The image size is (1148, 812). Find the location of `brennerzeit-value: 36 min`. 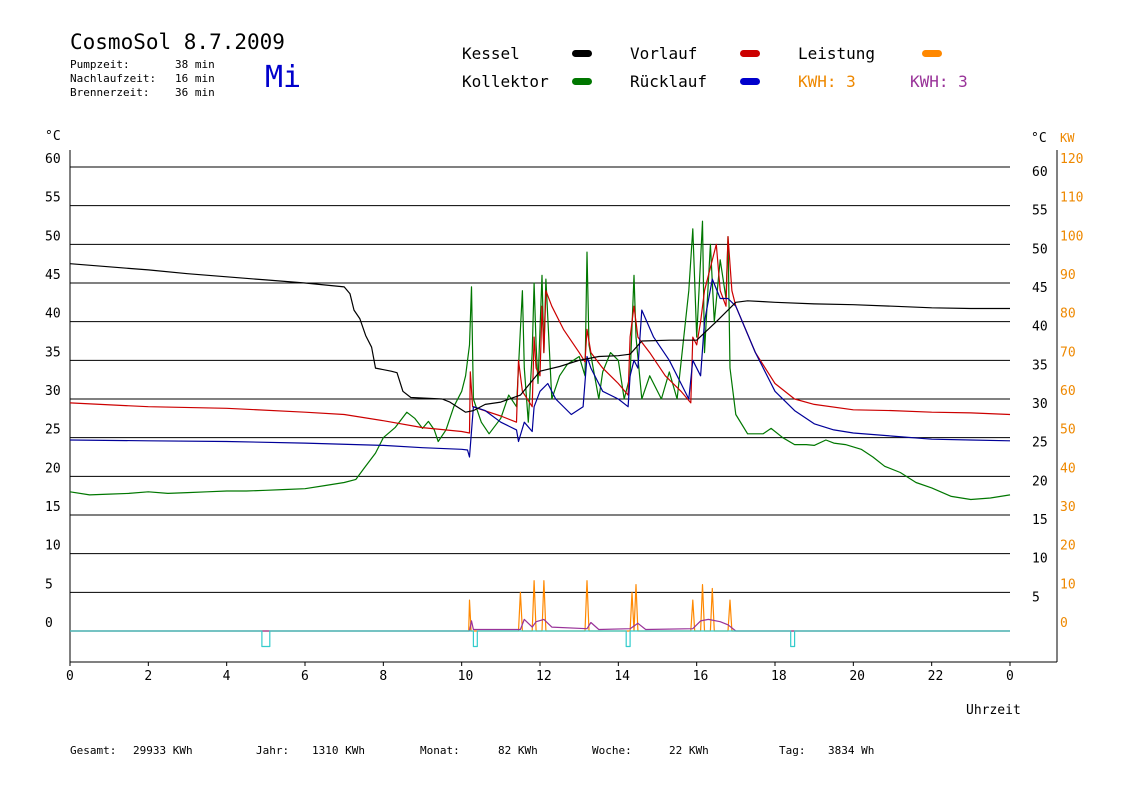

brennerzeit-value: 36 min is located at coordinates (195, 92).